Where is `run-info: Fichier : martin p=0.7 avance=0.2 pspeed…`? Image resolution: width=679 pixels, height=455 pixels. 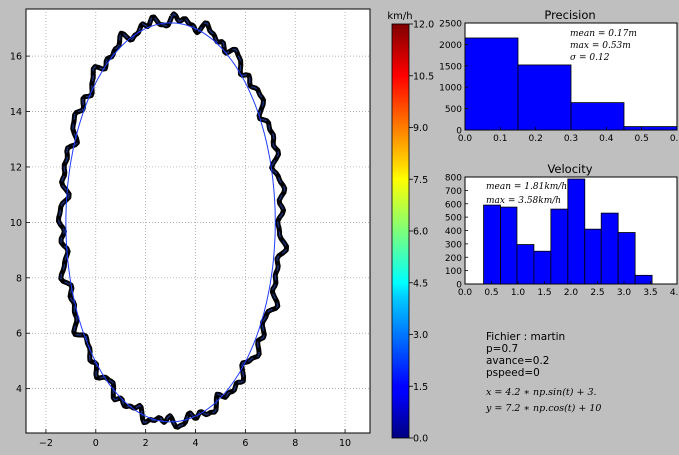 run-info: Fichier : martin p=0.7 avance=0.2 pspeed… is located at coordinates (543, 374).